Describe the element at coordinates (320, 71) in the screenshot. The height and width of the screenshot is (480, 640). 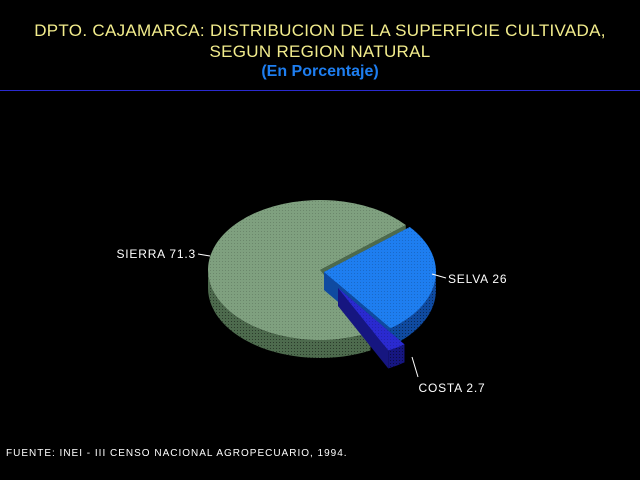
I see `chart-subtitle: (En Porcentaje)` at that location.